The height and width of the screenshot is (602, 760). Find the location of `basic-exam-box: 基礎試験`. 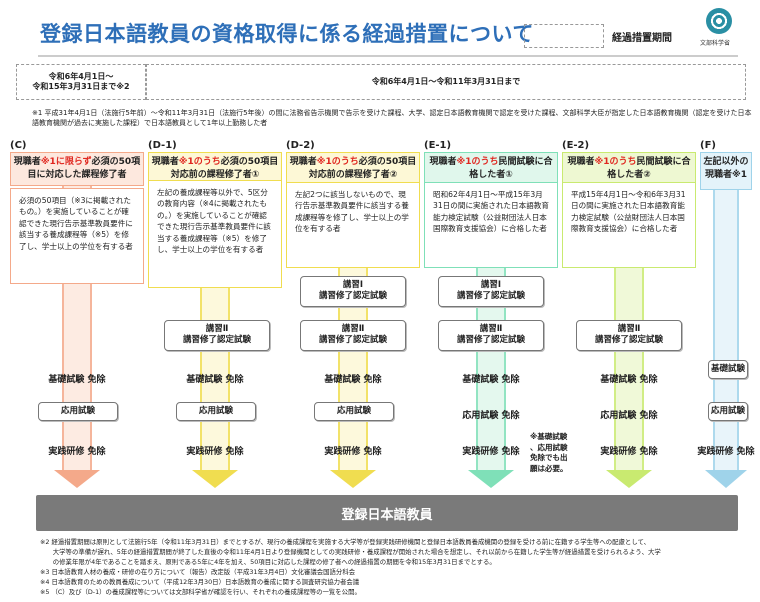

basic-exam-box: 基礎試験 is located at coordinates (728, 370).